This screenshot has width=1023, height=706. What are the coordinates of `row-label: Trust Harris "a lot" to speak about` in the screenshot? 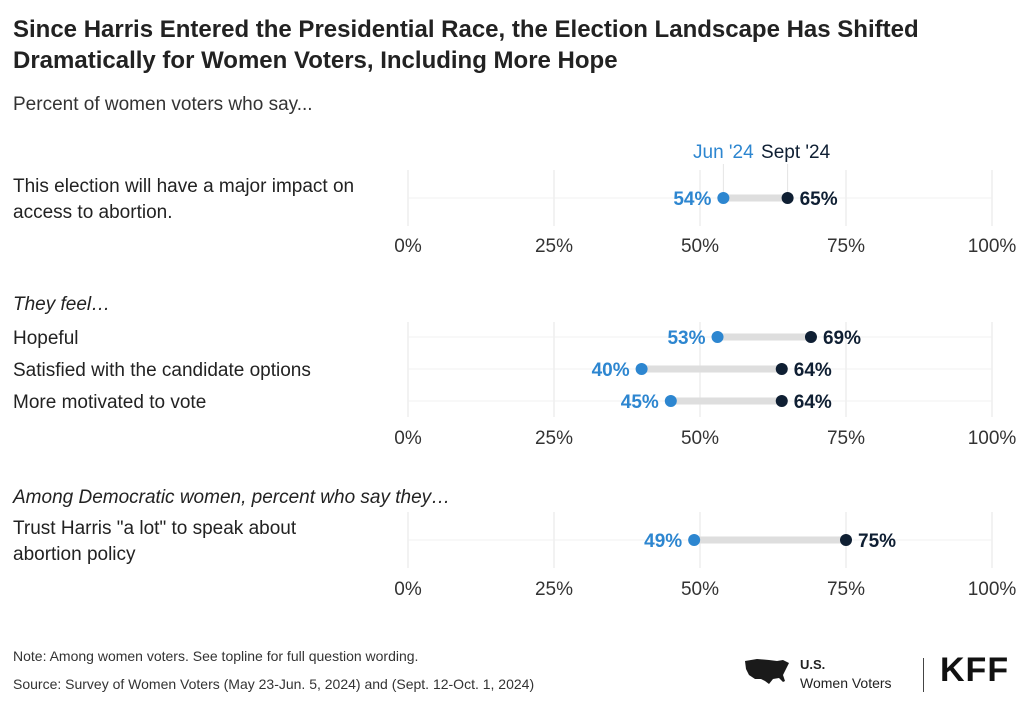 It's located at (155, 528).